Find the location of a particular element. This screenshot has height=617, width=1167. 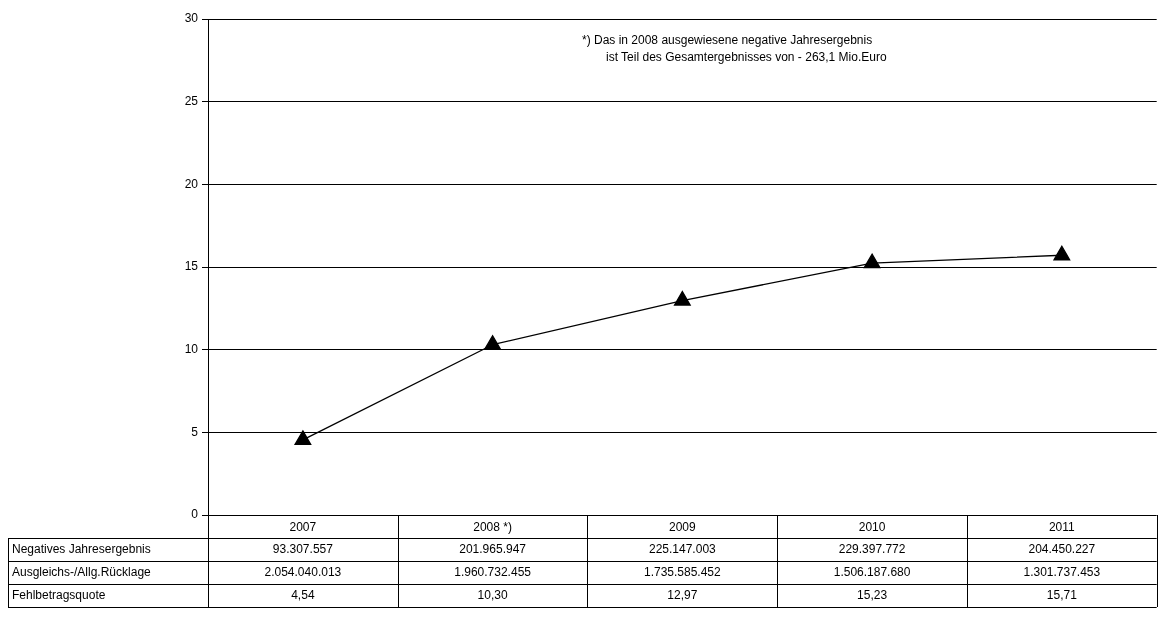

x-tick-label: 2010 is located at coordinates (872, 526).